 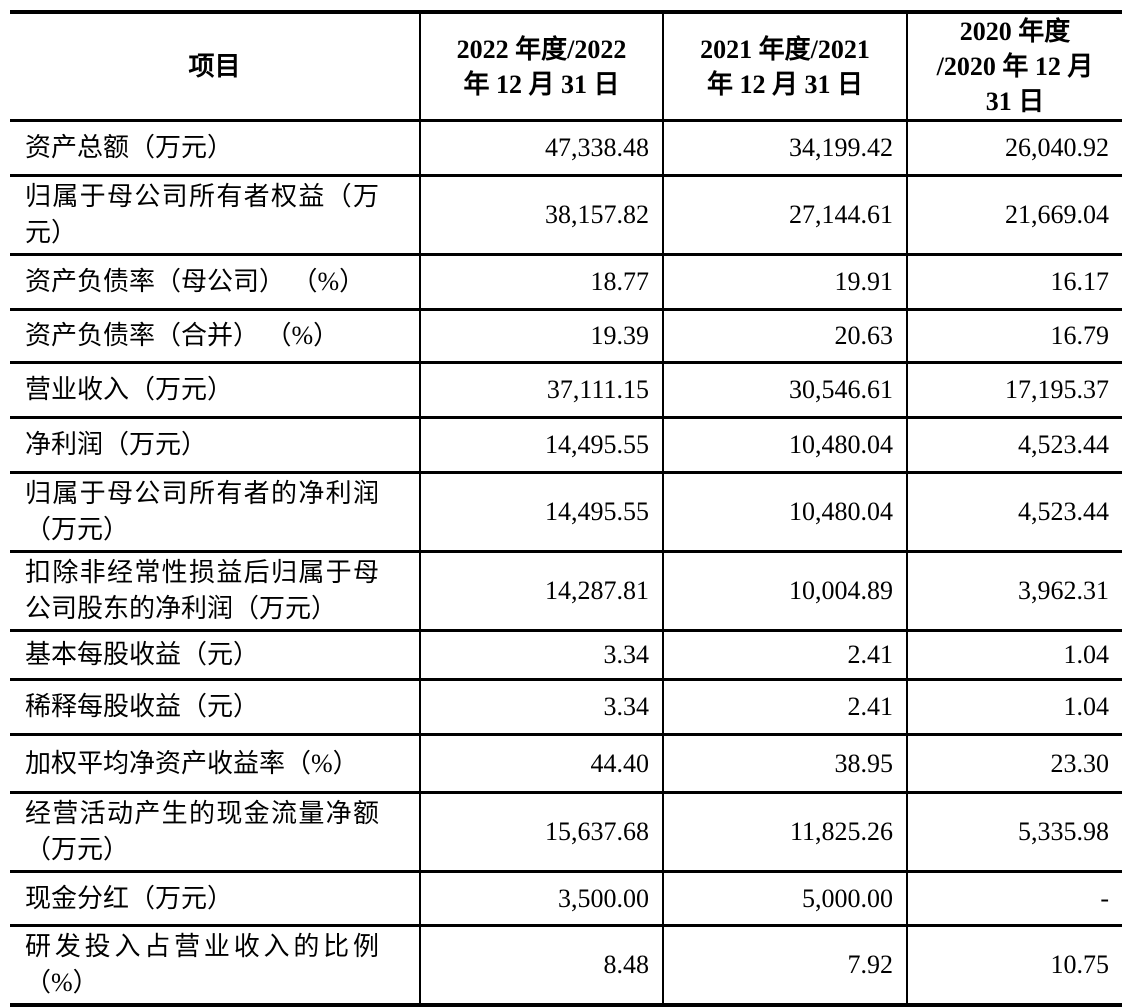 What do you see at coordinates (785, 763) in the screenshot?
I see `value-cell: 38.95` at bounding box center [785, 763].